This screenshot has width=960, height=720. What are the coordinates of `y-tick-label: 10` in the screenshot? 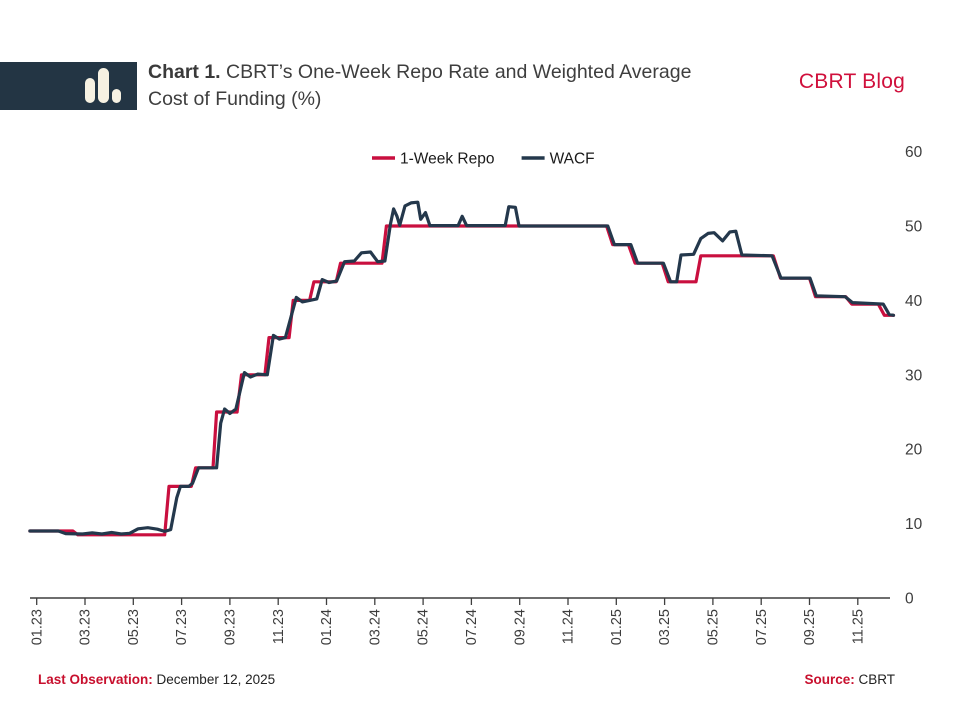 It's located at (914, 524).